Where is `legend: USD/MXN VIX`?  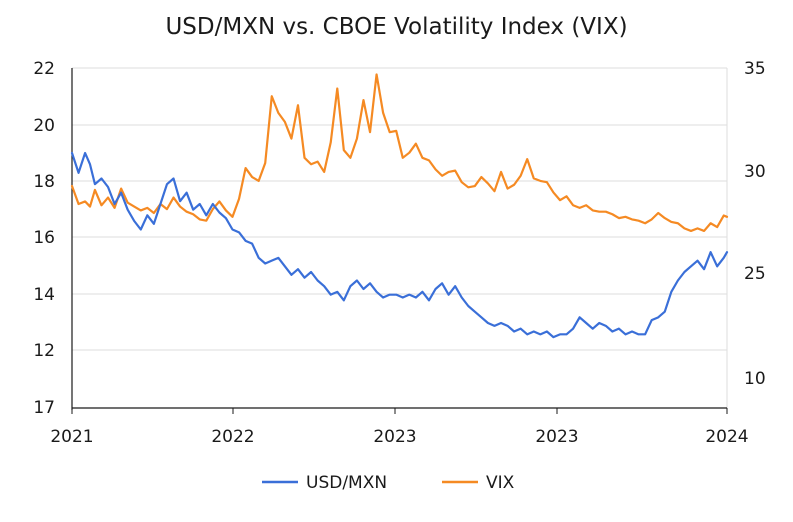 legend: USD/MXN VIX is located at coordinates (388, 483).